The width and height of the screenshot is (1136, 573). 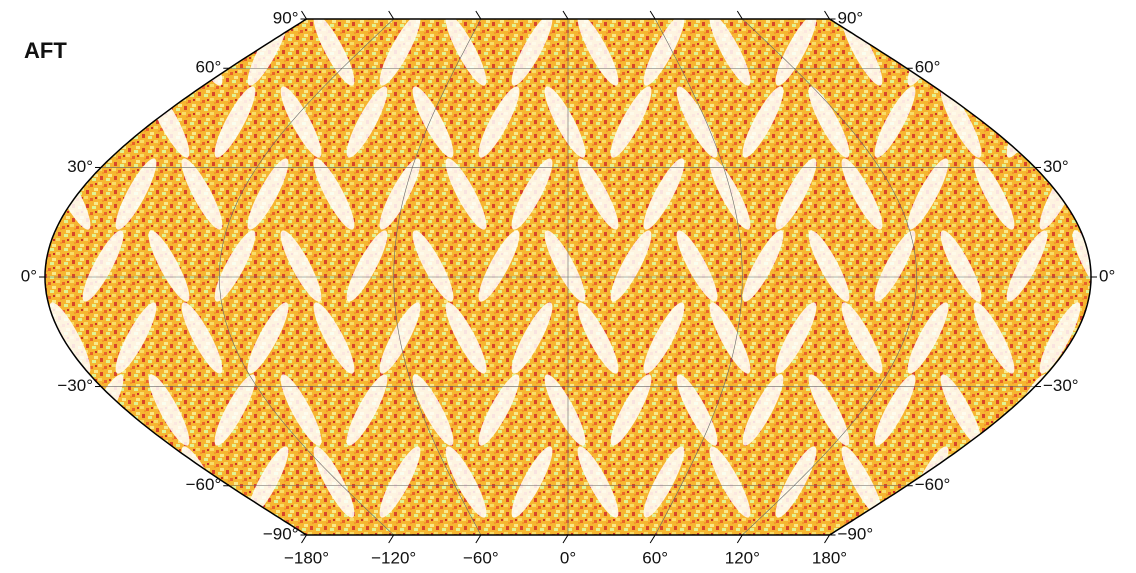 What do you see at coordinates (928, 67) in the screenshot?
I see `latitude-label-right: 60°` at bounding box center [928, 67].